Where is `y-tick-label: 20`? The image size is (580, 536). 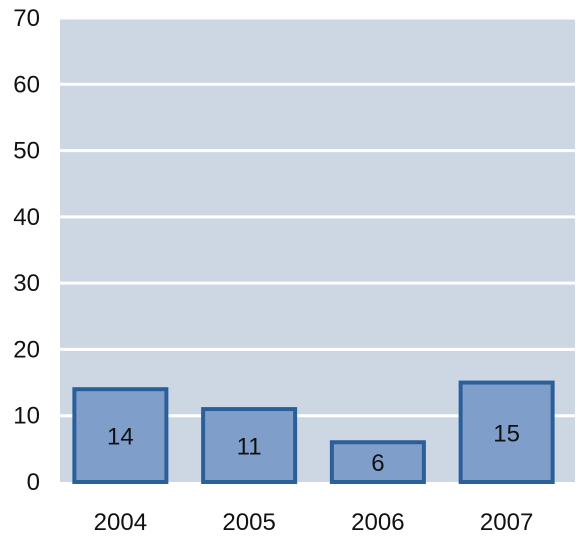
y-tick-label: 20 is located at coordinates (26, 349).